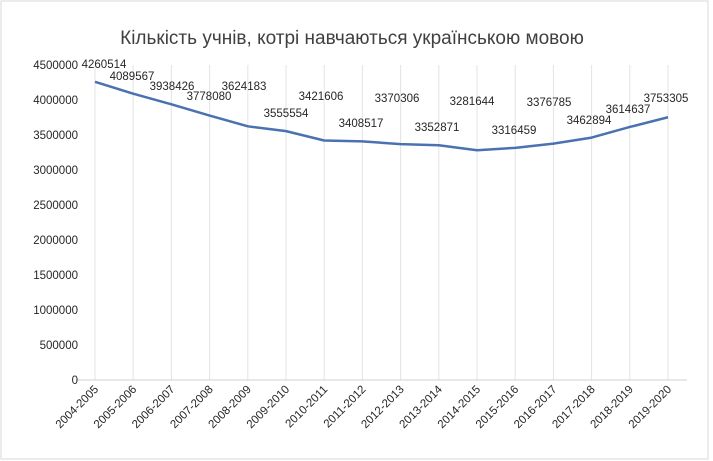 The height and width of the screenshot is (461, 713). I want to click on y-tick-label: 3000000, so click(55, 171).